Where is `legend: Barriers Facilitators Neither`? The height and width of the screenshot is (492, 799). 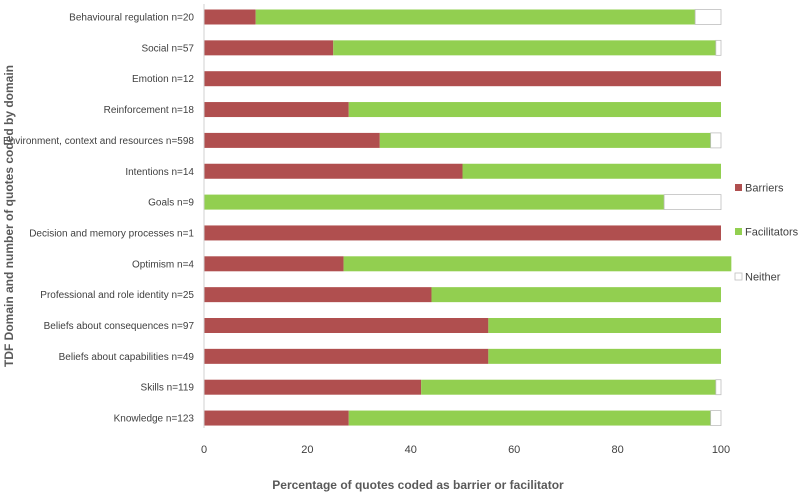 legend: Barriers Facilitators Neither is located at coordinates (766, 233).